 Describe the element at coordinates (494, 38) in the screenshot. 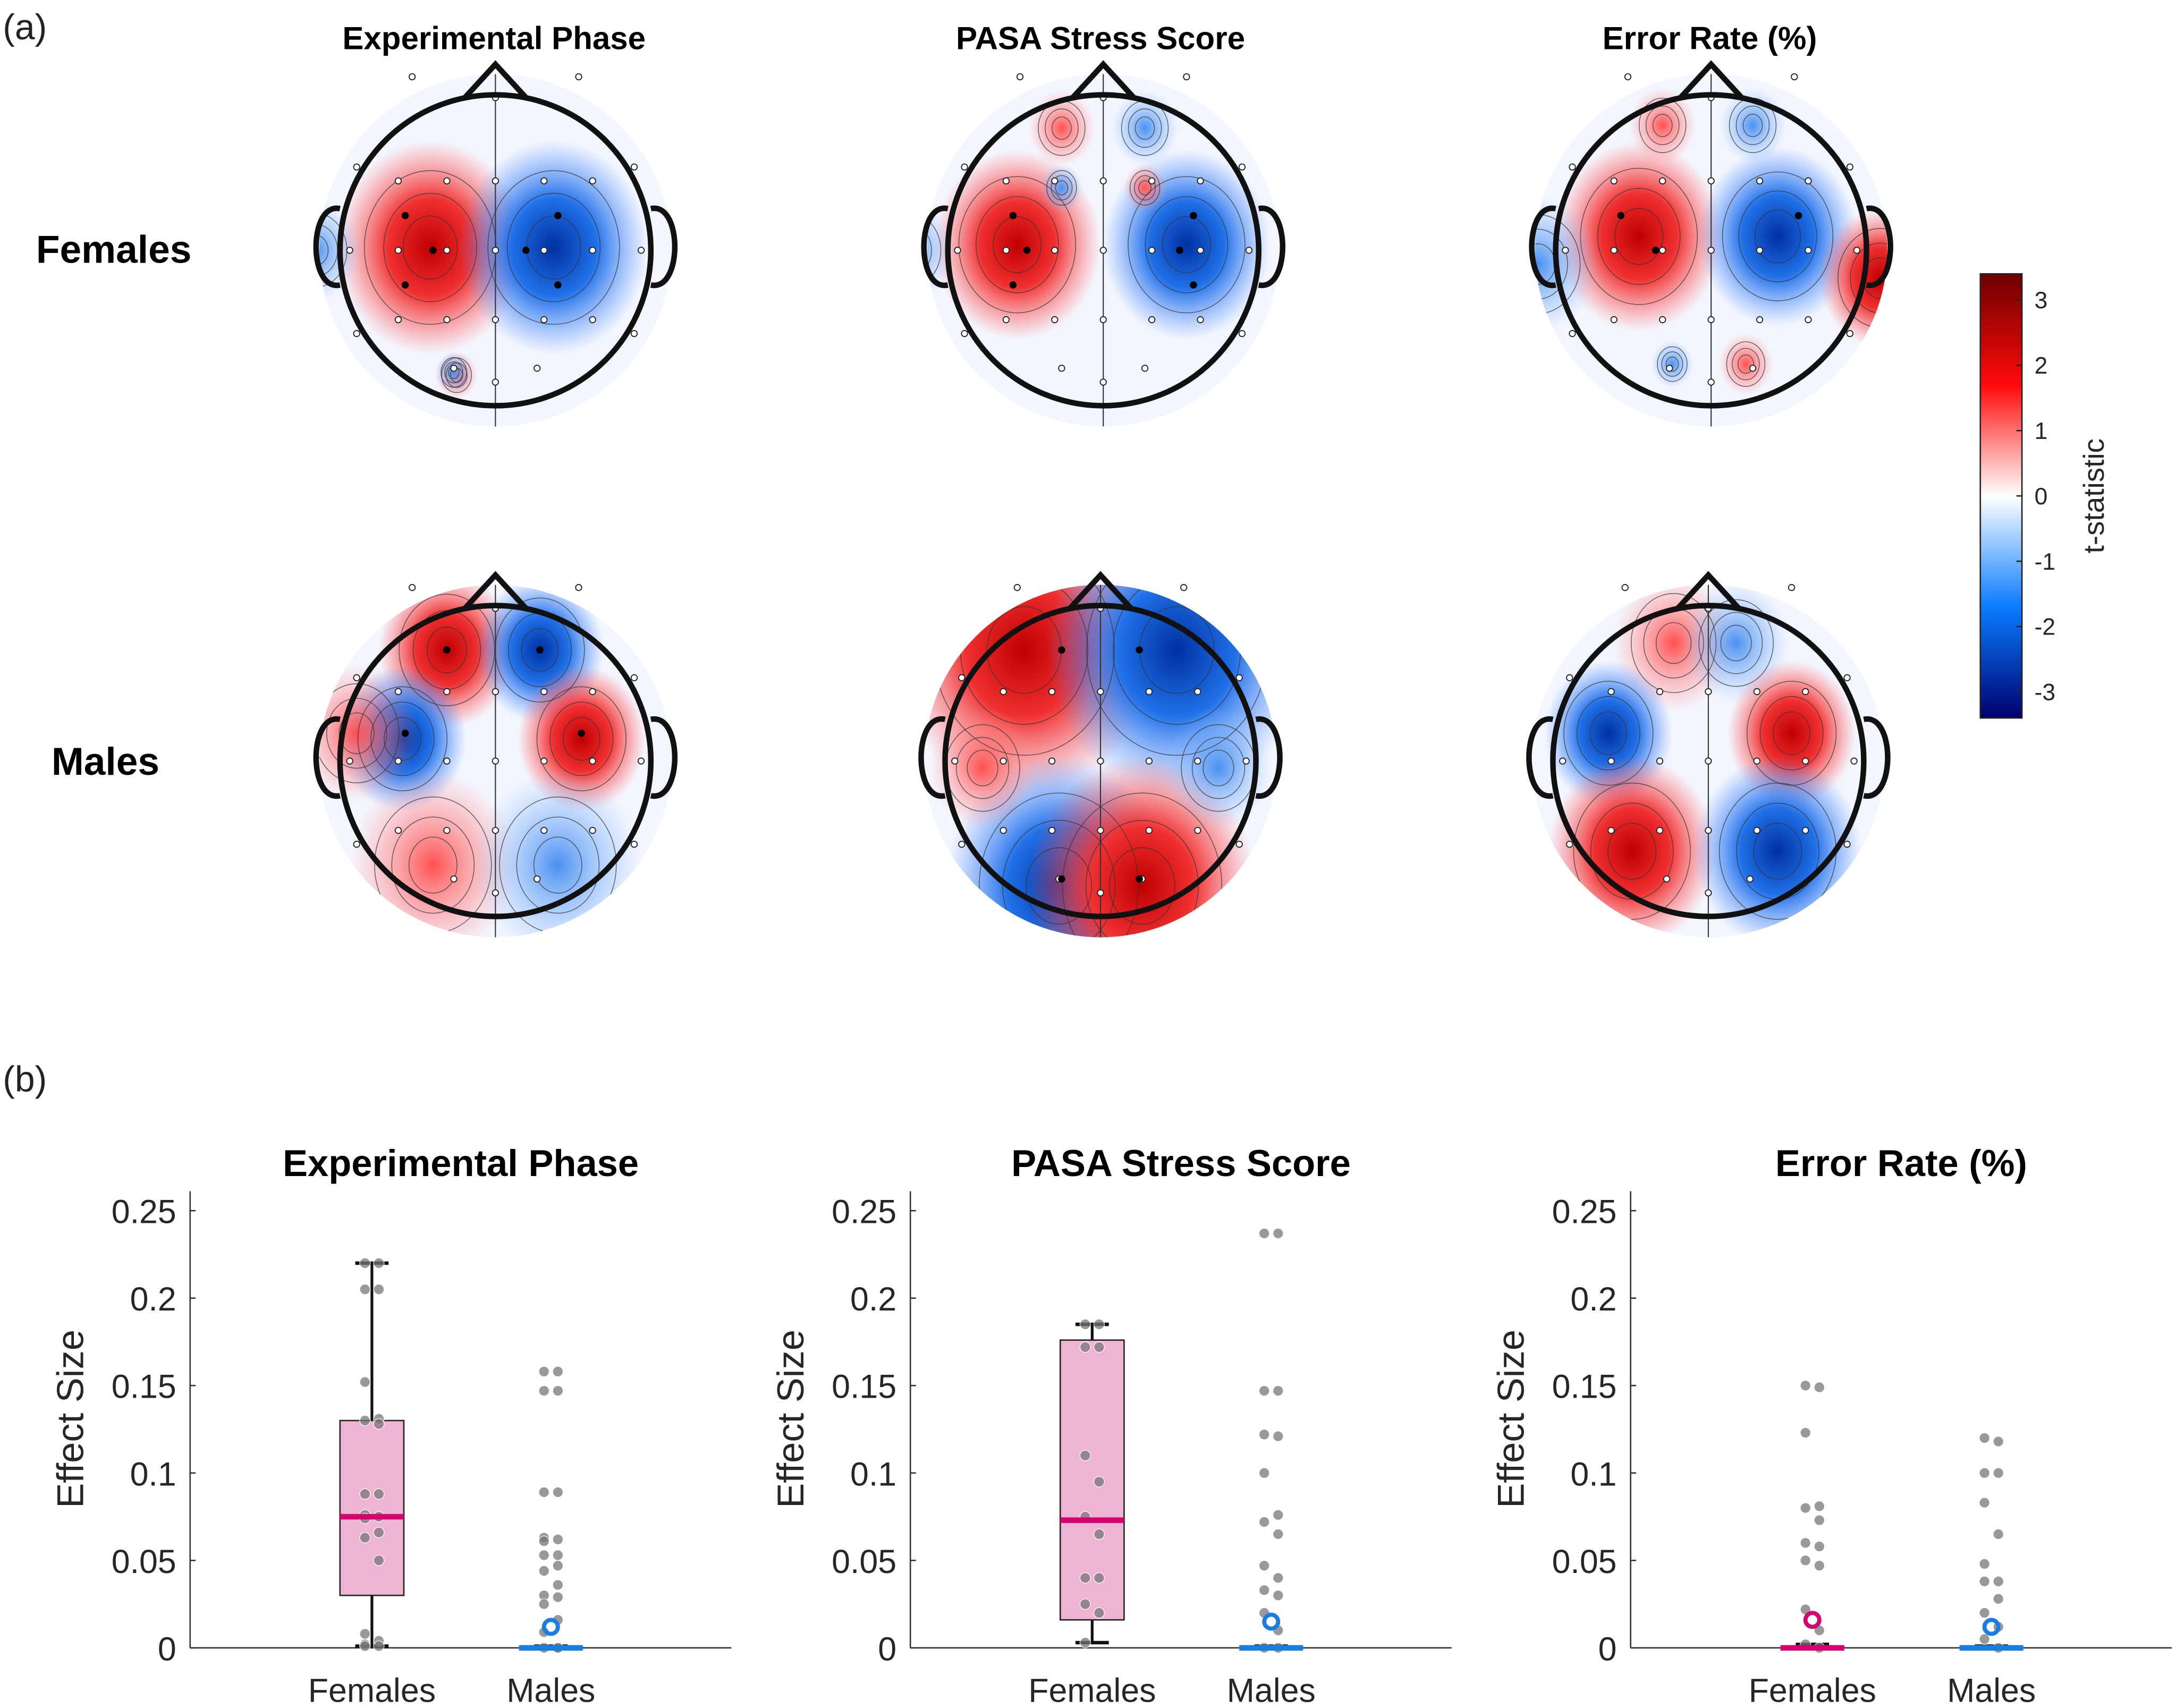

I see `topo-col-title-0: Experimental Phase` at that location.